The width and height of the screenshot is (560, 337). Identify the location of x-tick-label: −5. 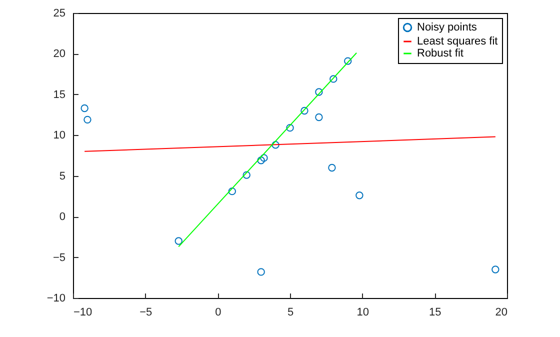
(146, 312).